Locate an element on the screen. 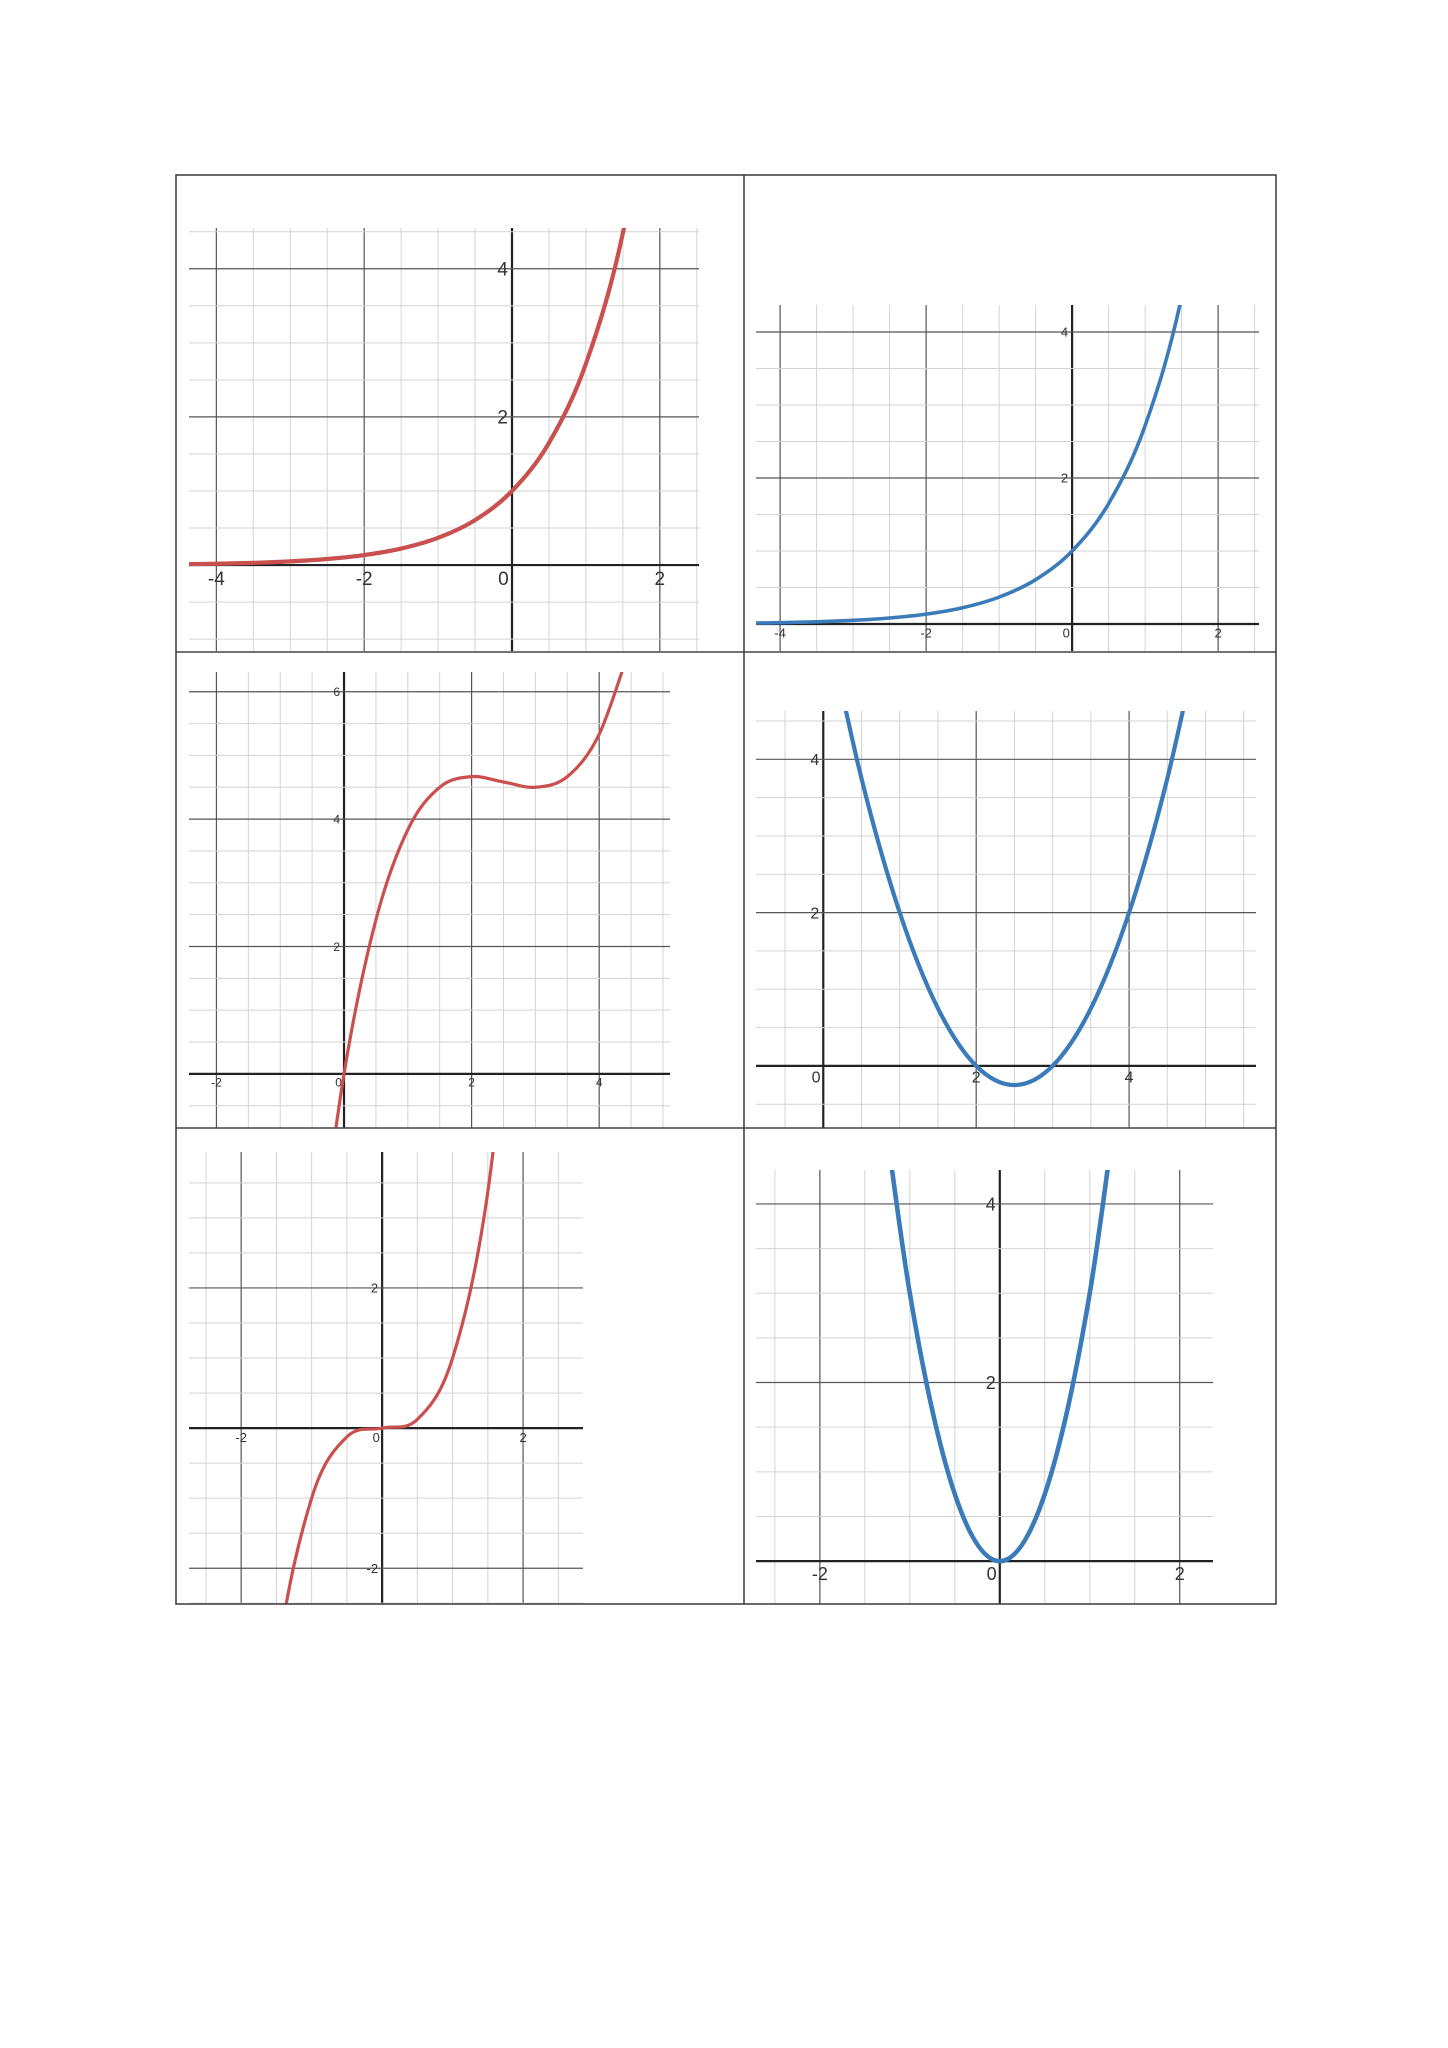 Image resolution: width=1448 pixels, height=2048 pixels. chart-4: 0 2 4 2 4 is located at coordinates (1006, 919).